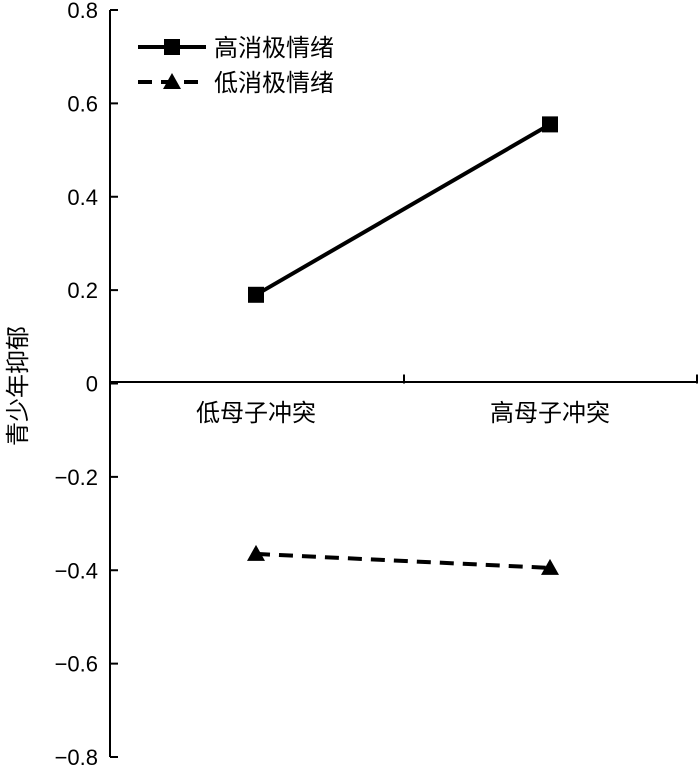 The height and width of the screenshot is (766, 700). Describe the element at coordinates (256, 413) in the screenshot. I see `x-tick-label: 低母子冲突` at that location.